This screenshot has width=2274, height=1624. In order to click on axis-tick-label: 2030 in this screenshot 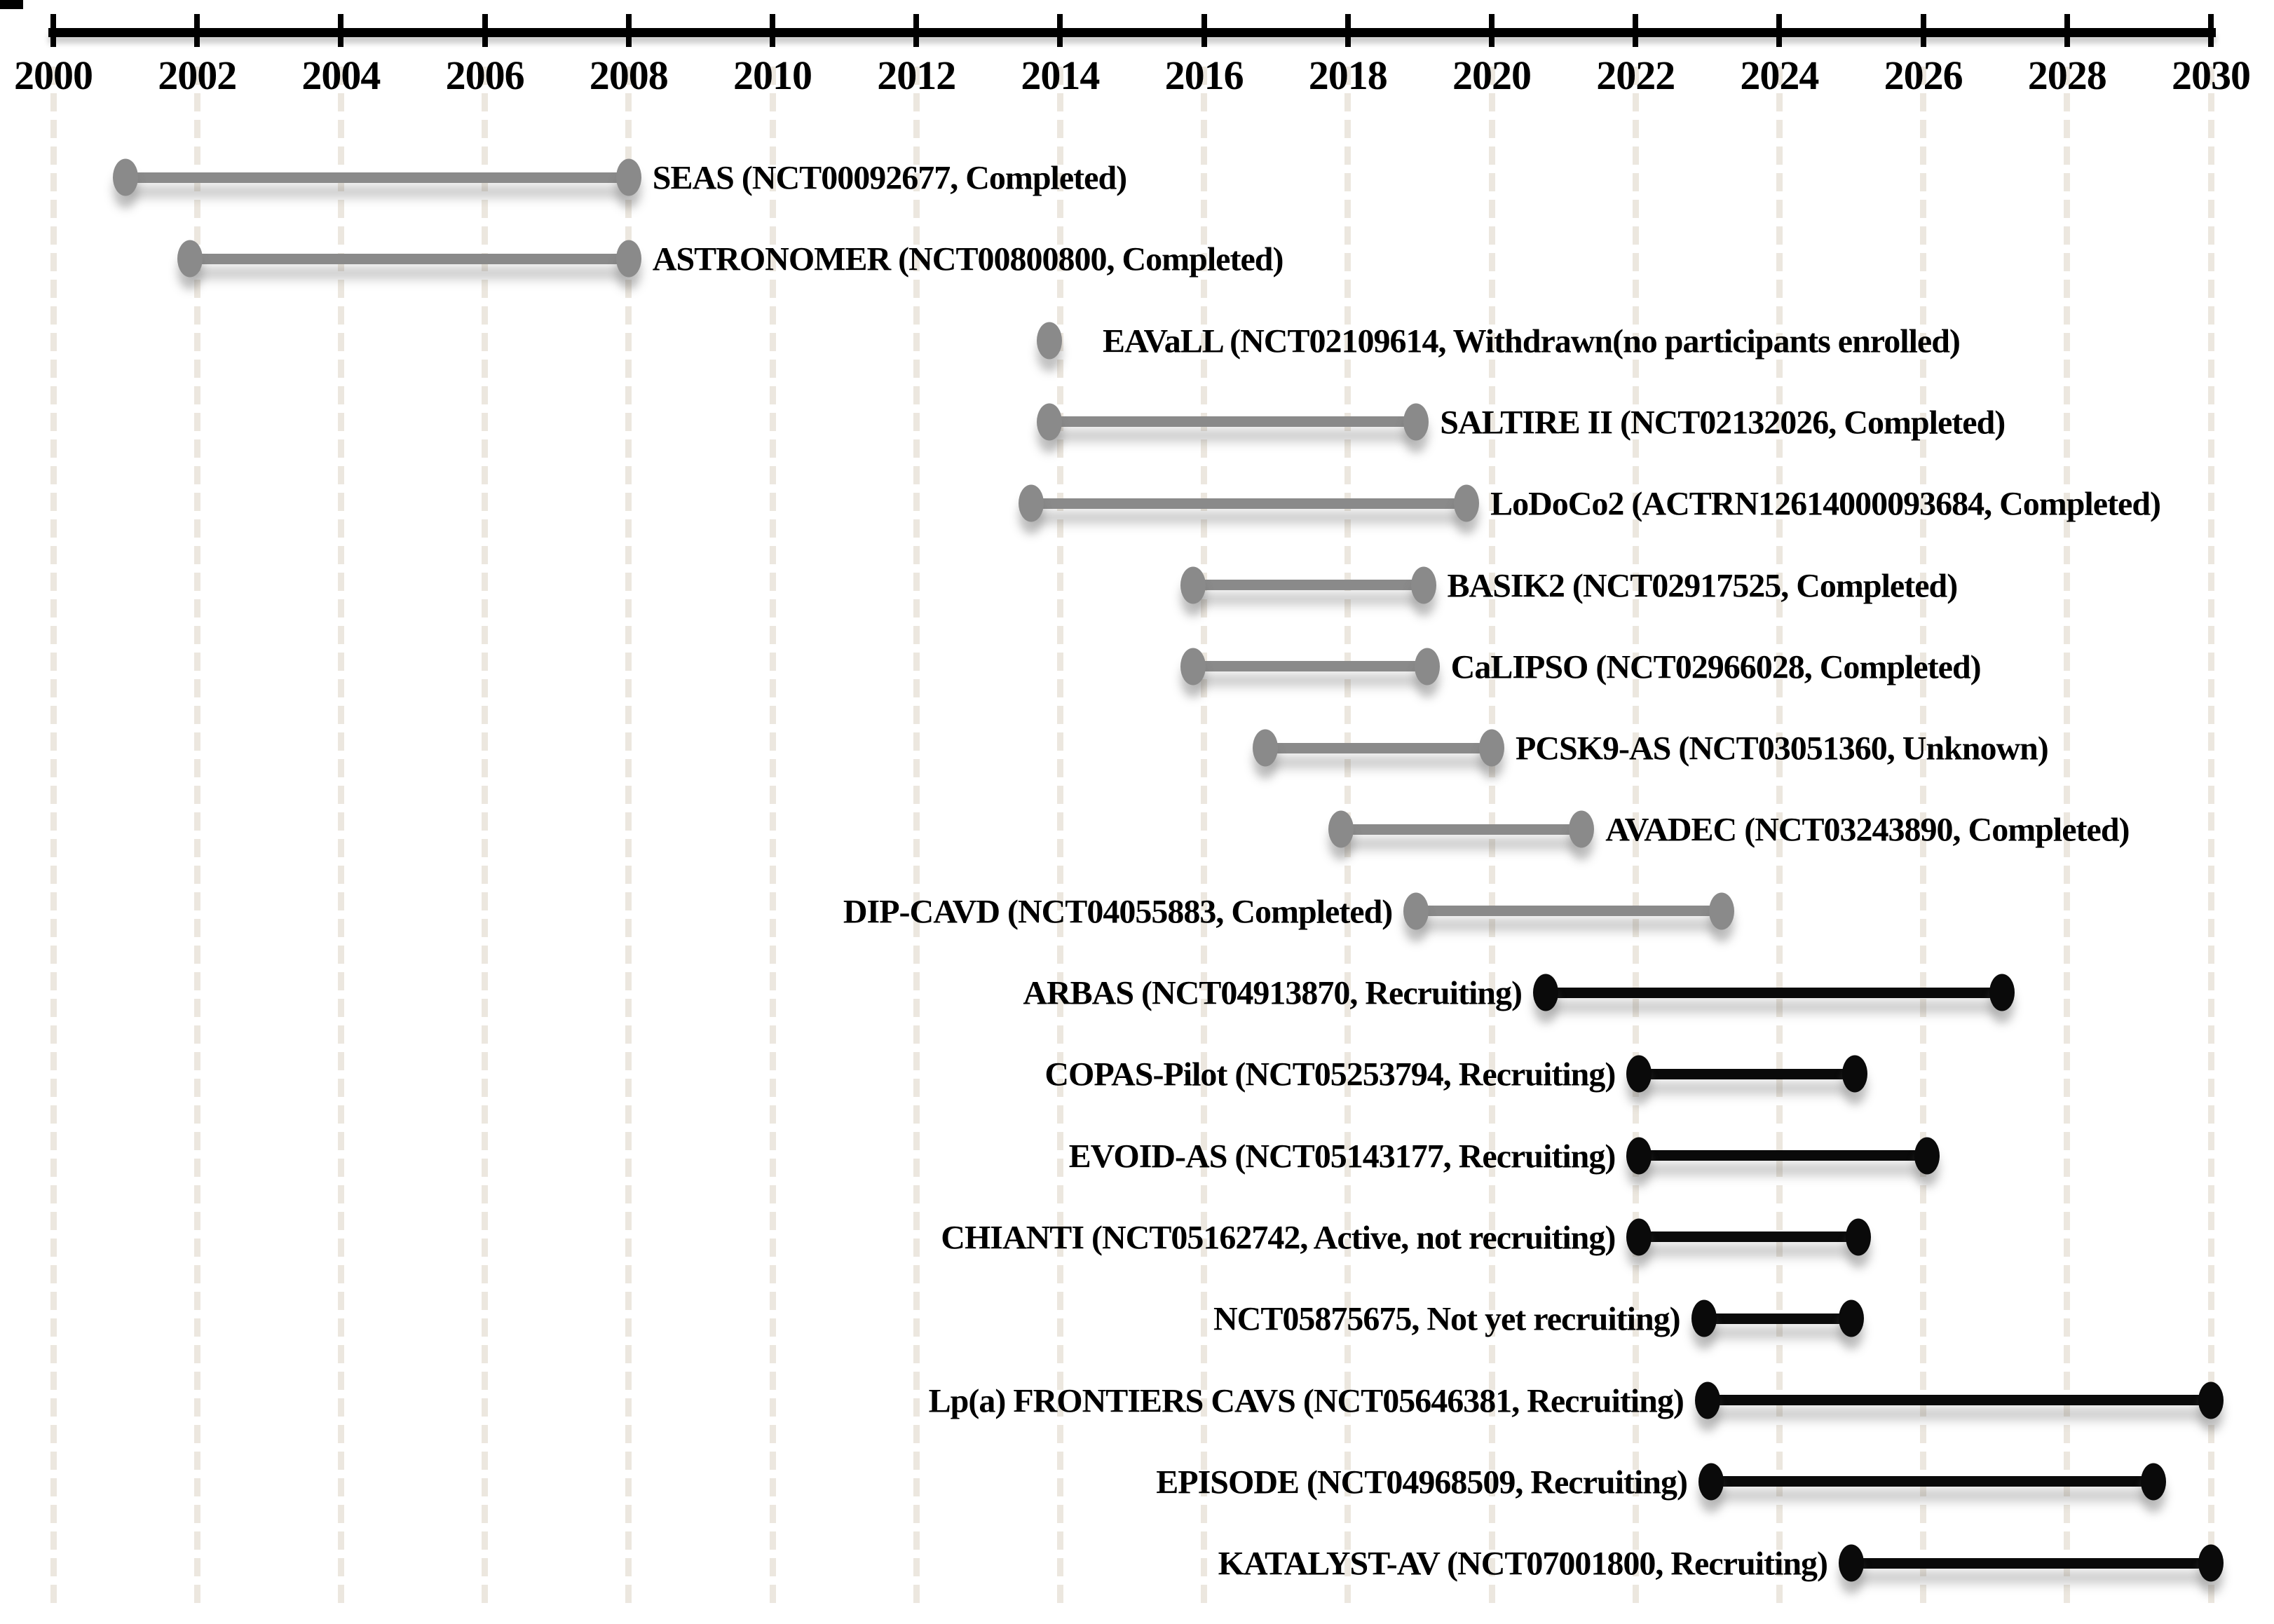, I will do `click(2211, 75)`.